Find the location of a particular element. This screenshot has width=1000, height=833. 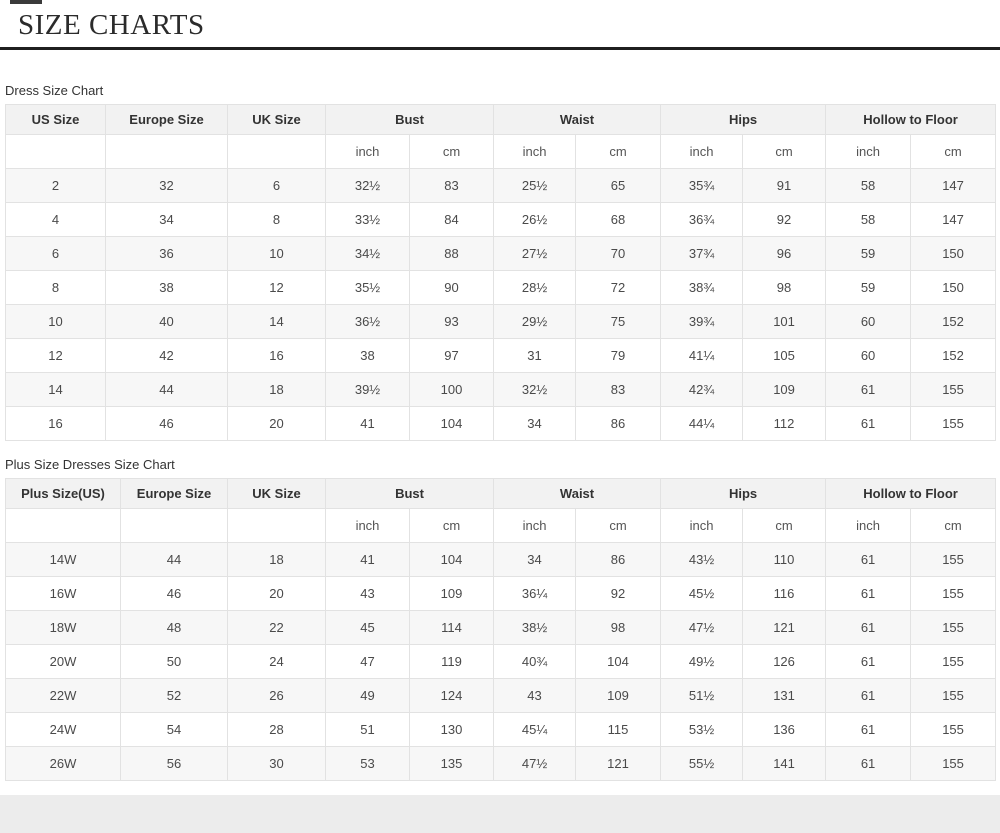

table-cell: 38½ is located at coordinates (535, 627).